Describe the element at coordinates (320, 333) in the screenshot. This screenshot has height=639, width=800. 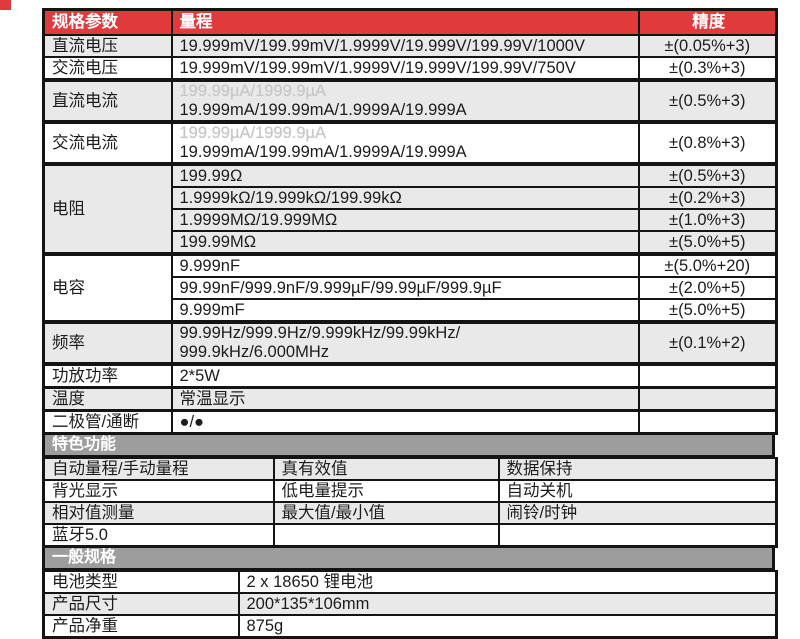
I see `range-line: 99.99Hz/999.9Hz/9.999kHz/99.99kHz/` at that location.